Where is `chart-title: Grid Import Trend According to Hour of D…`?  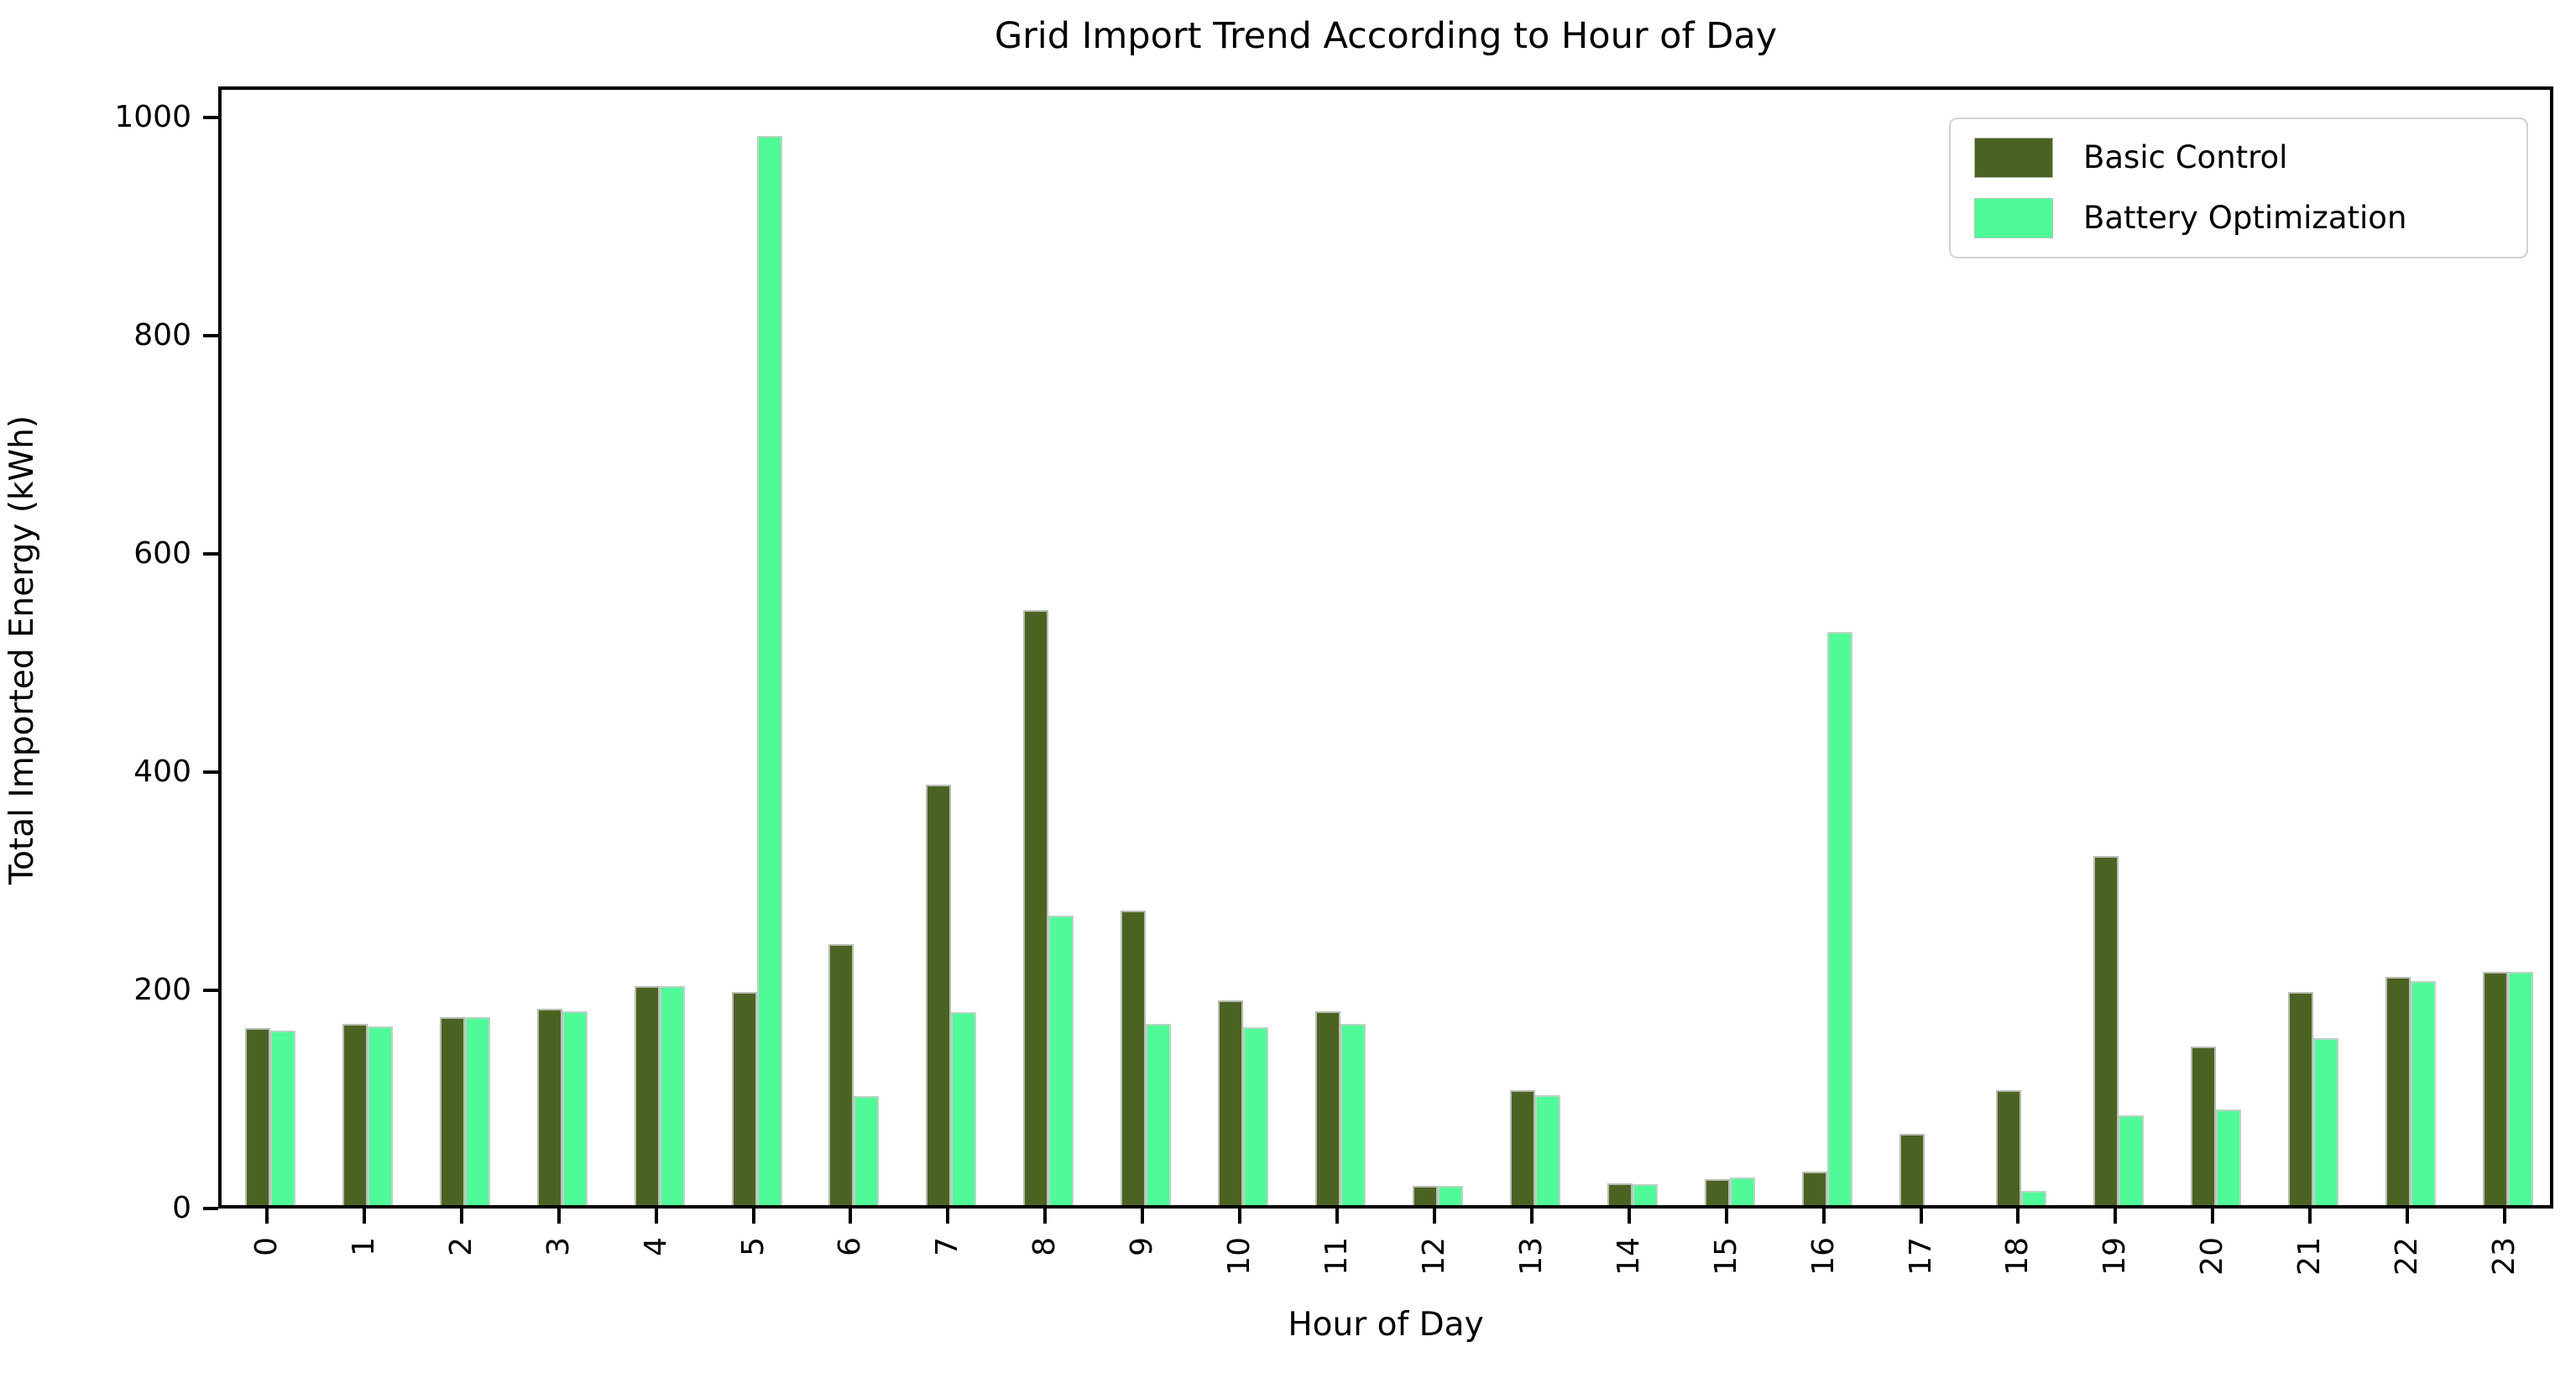 chart-title: Grid Import Trend According to Hour of D… is located at coordinates (1386, 36).